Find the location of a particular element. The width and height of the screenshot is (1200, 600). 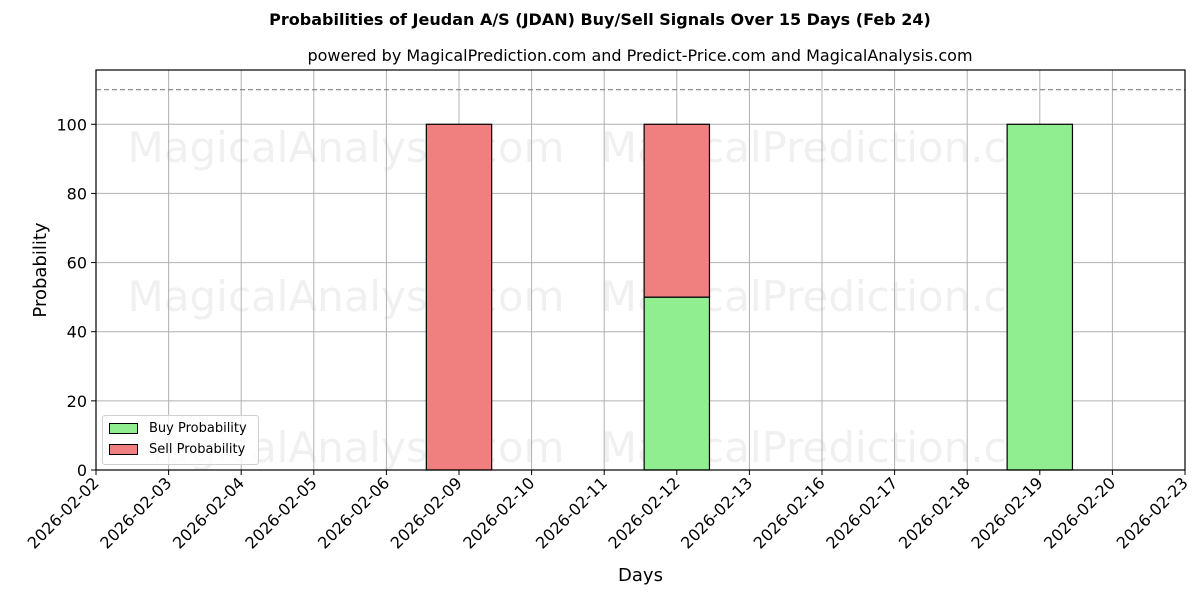

legend: Buy Probability Sell Probability is located at coordinates (180, 440).